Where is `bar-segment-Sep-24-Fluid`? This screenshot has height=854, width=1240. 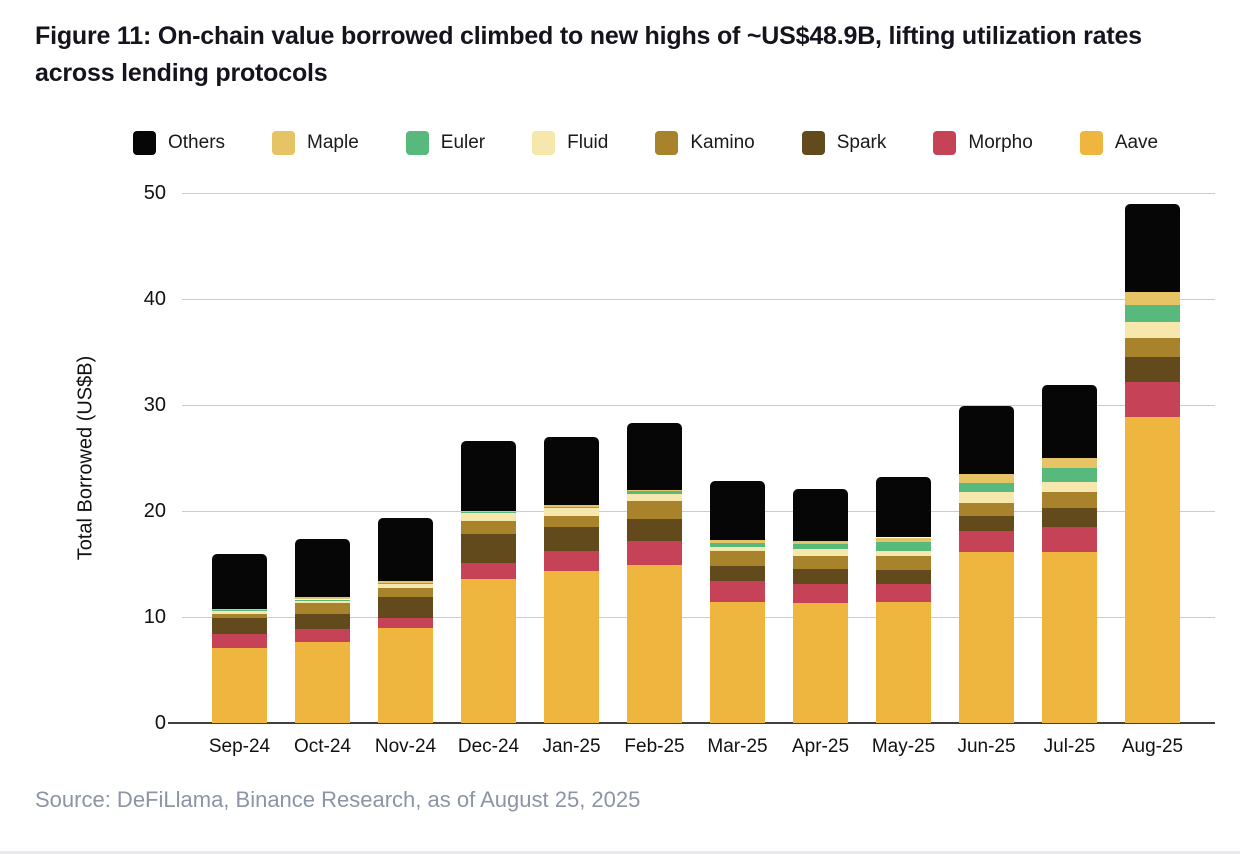
bar-segment-Sep-24-Fluid is located at coordinates (239, 612).